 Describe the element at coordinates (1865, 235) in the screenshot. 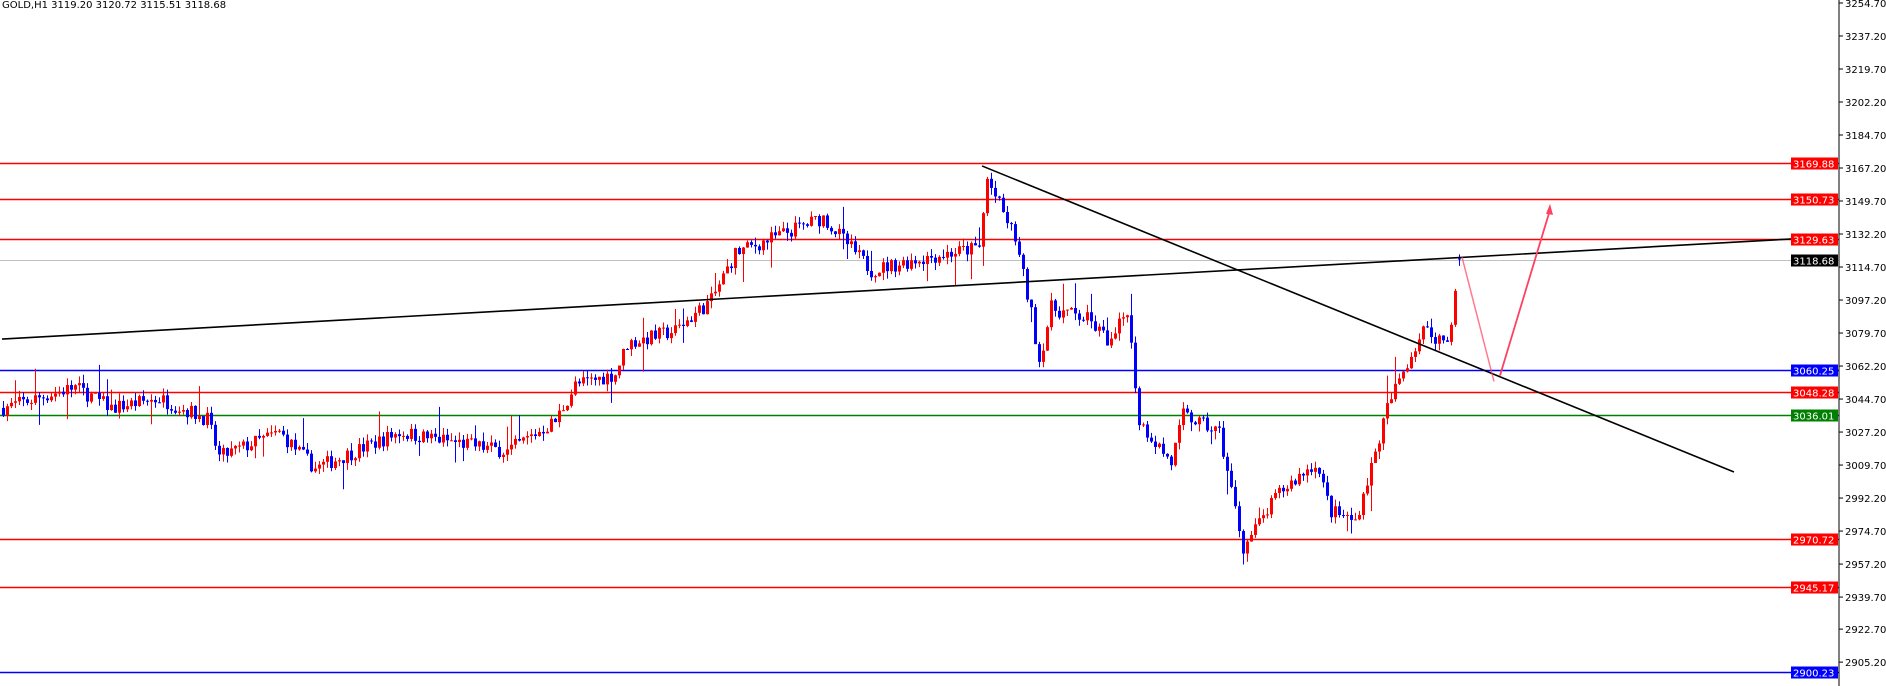

I see `y-tick-label: 3132.20` at that location.